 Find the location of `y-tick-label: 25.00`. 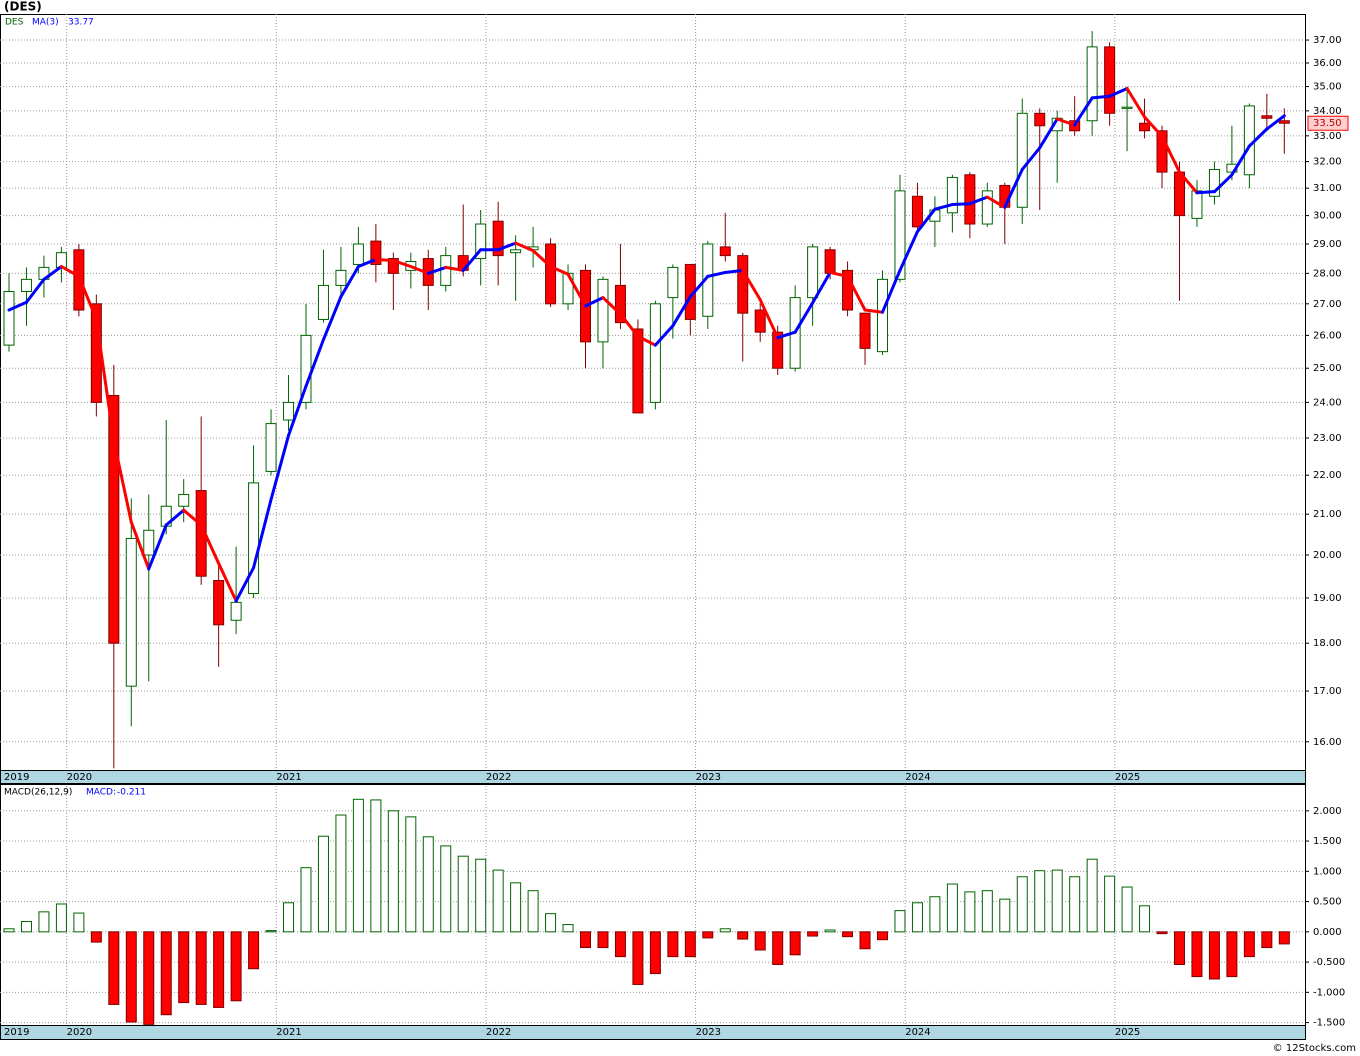

y-tick-label: 25.00 is located at coordinates (1327, 368).